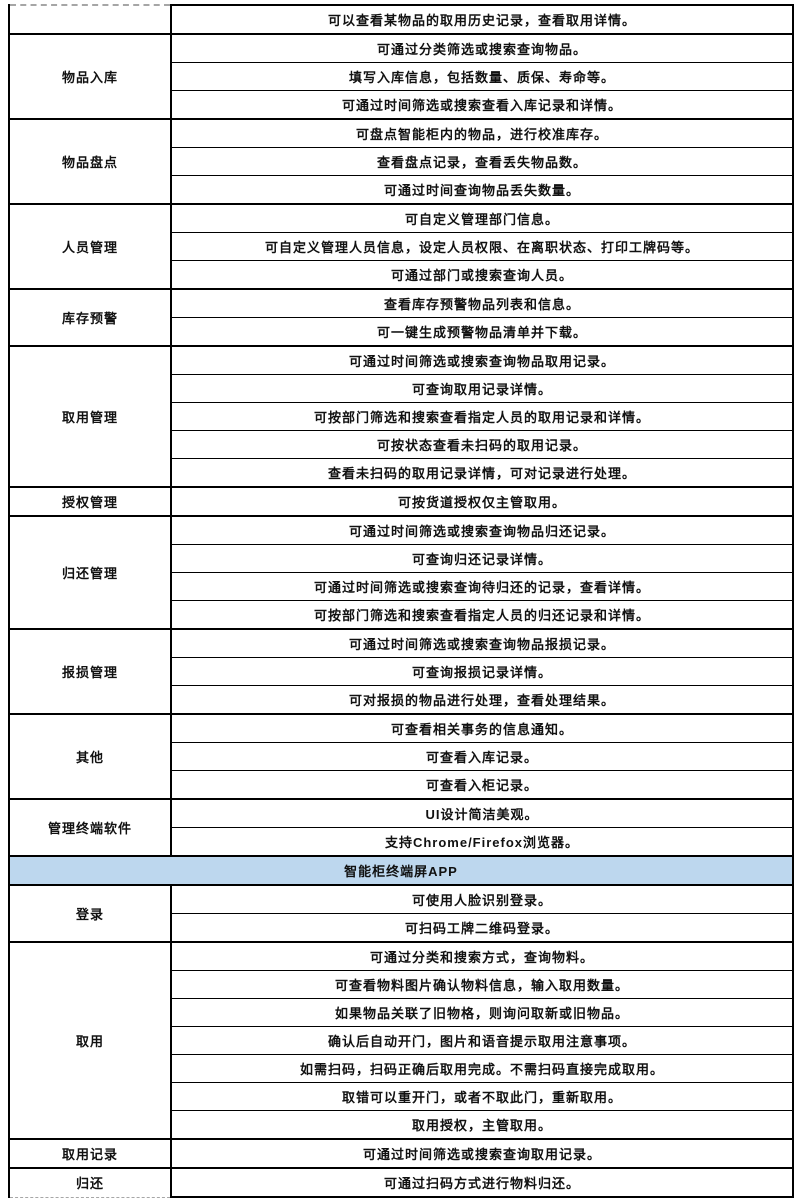 This screenshot has width=800, height=1199. What do you see at coordinates (90, 572) in the screenshot?
I see `category-cell: 归还管理` at bounding box center [90, 572].